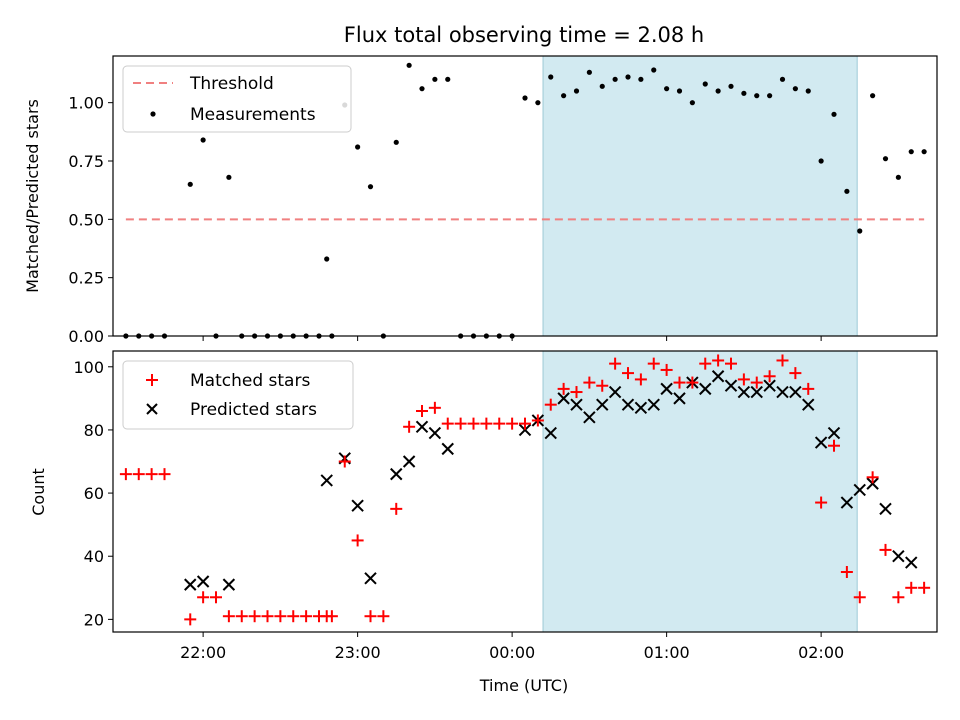  What do you see at coordinates (86, 336) in the screenshot?
I see `top-y-tick-label: 0.00` at bounding box center [86, 336].